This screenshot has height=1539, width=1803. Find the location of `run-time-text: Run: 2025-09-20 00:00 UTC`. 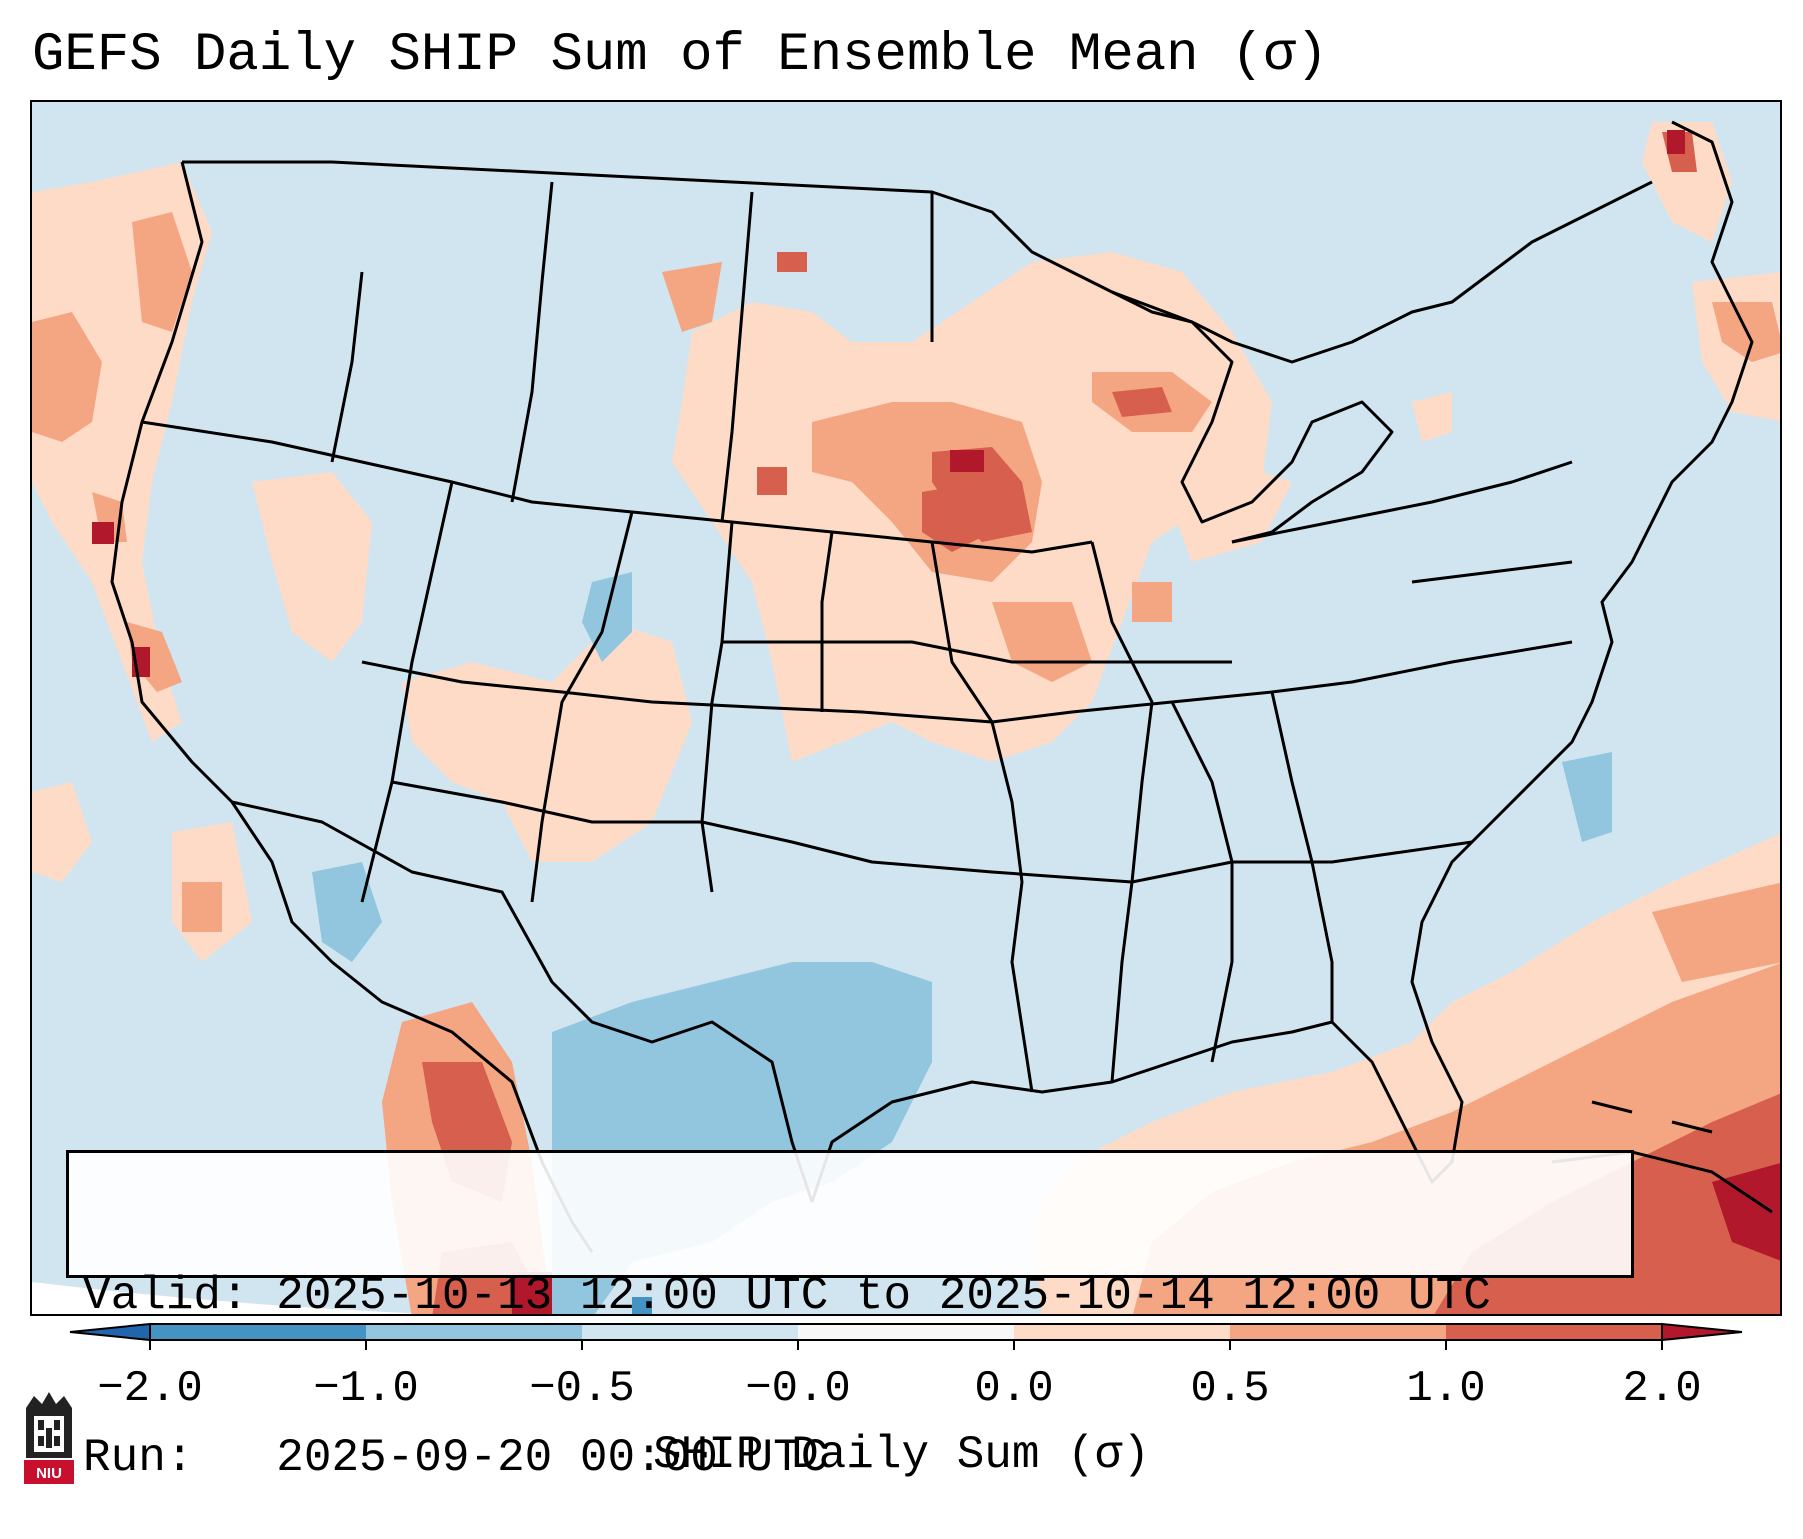

run-time-text: Run: 2025-09-20 00:00 UTC is located at coordinates (456, 1458).